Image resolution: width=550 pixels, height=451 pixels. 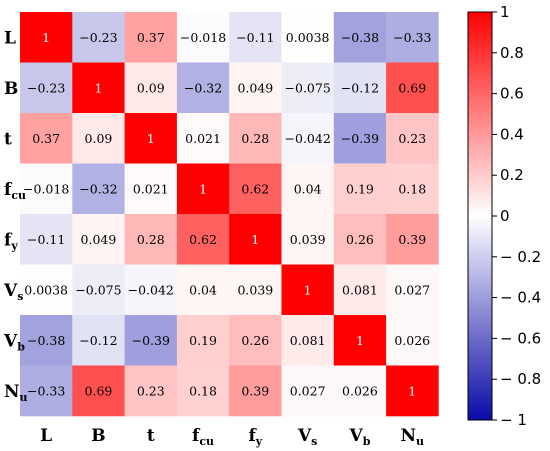 I want to click on row-labels: L Bt fcu fy Vs Vb Nu, so click(x=15, y=216).